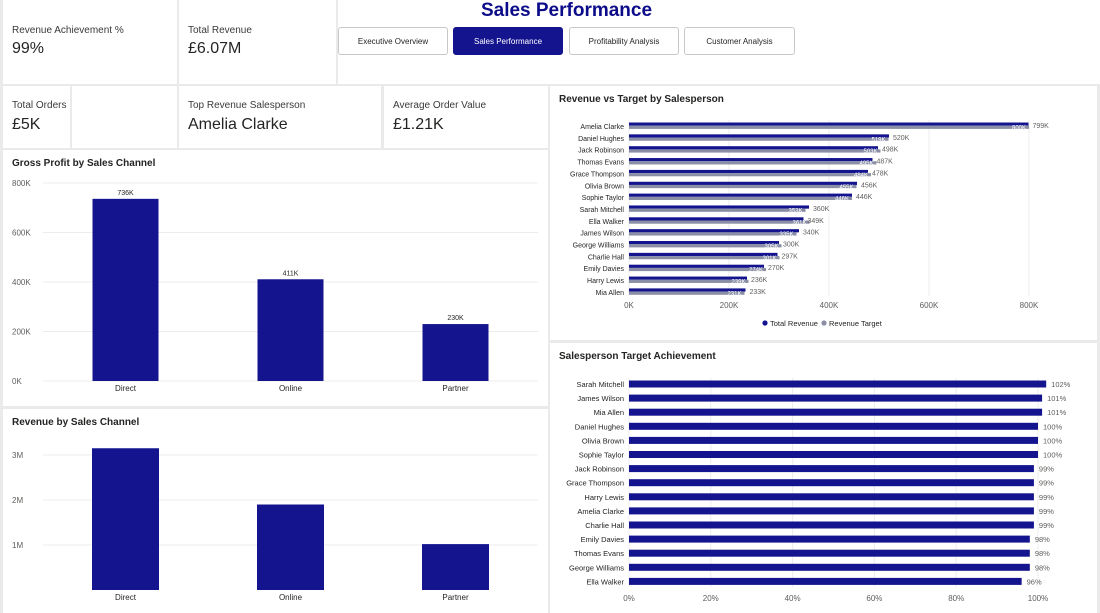  What do you see at coordinates (641, 99) in the screenshot?
I see `chart-title: Revenue vs Target by Salesperson` at bounding box center [641, 99].